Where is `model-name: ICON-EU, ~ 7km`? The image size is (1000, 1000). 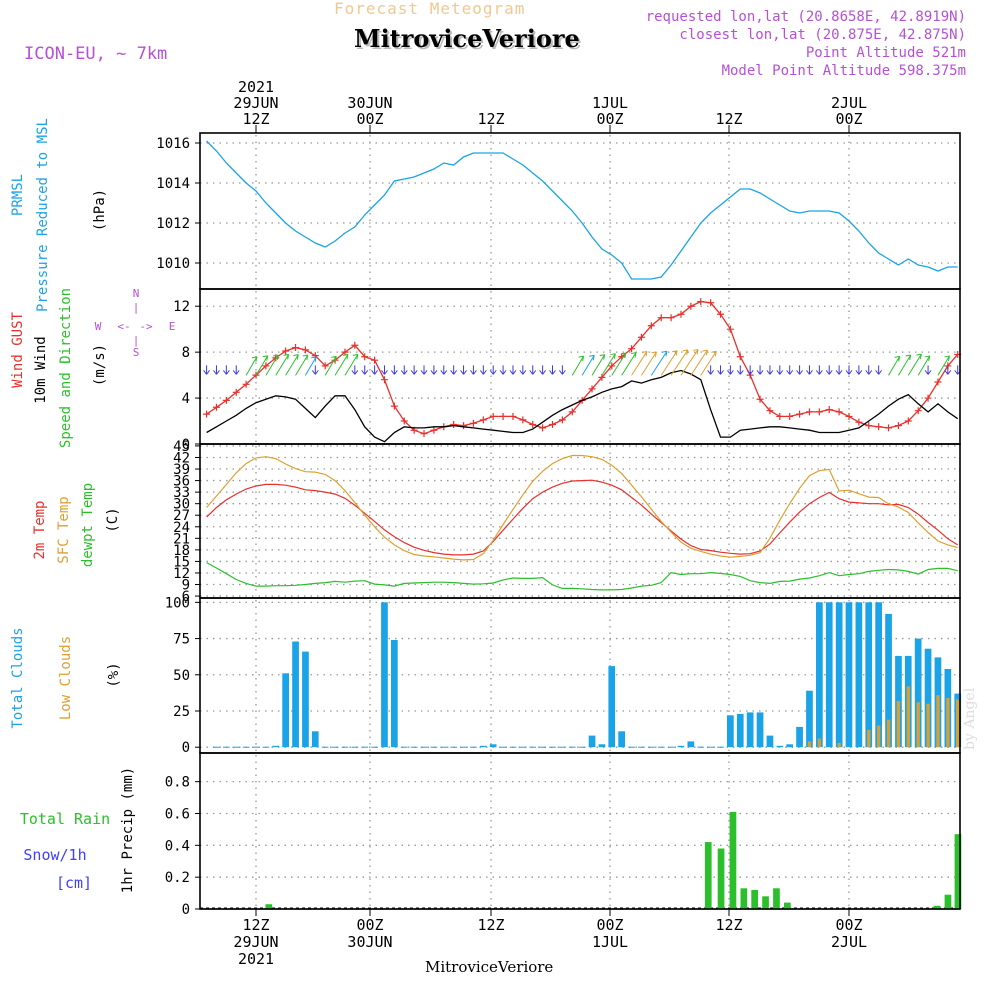
model-name: ICON-EU, ~ 7km is located at coordinates (96, 54).